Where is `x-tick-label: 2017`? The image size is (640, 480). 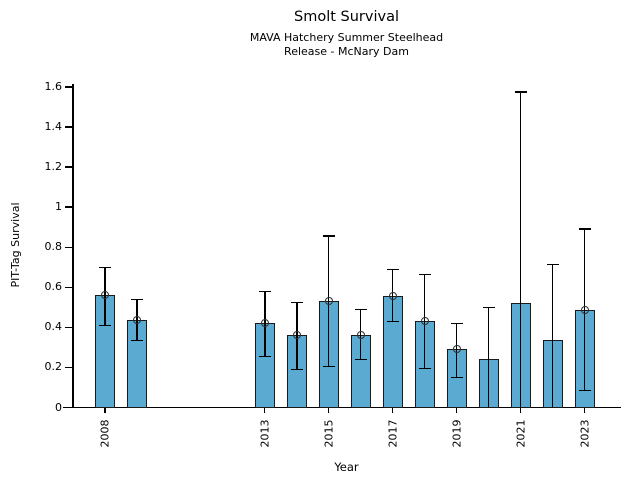
x-tick-label: 2017 is located at coordinates (393, 433).